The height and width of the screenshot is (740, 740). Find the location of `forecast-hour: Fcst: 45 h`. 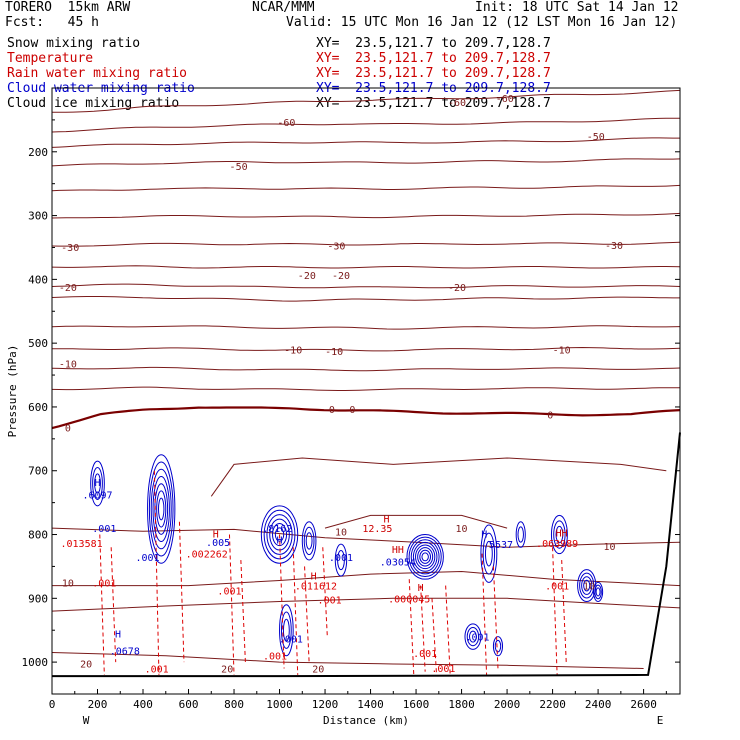

forecast-hour: Fcst: 45 h is located at coordinates (52, 22).